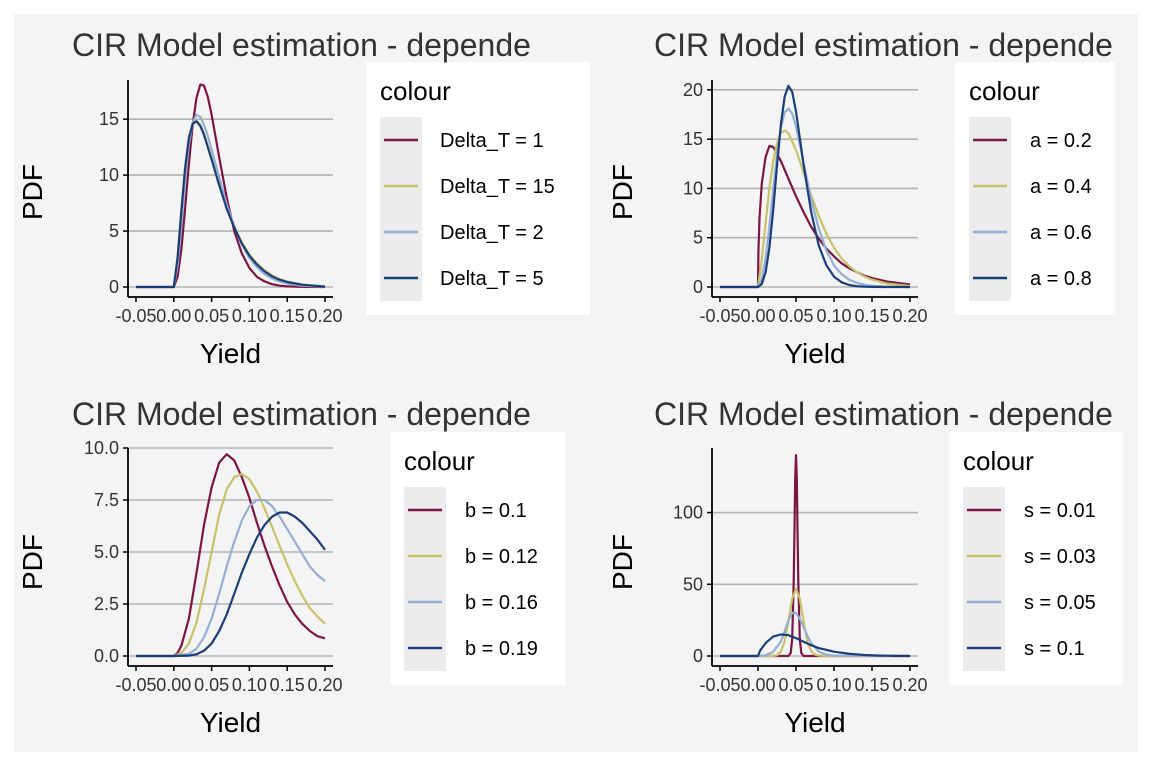  Describe the element at coordinates (106, 552) in the screenshot. I see `y-tick-label: 5.0` at that location.